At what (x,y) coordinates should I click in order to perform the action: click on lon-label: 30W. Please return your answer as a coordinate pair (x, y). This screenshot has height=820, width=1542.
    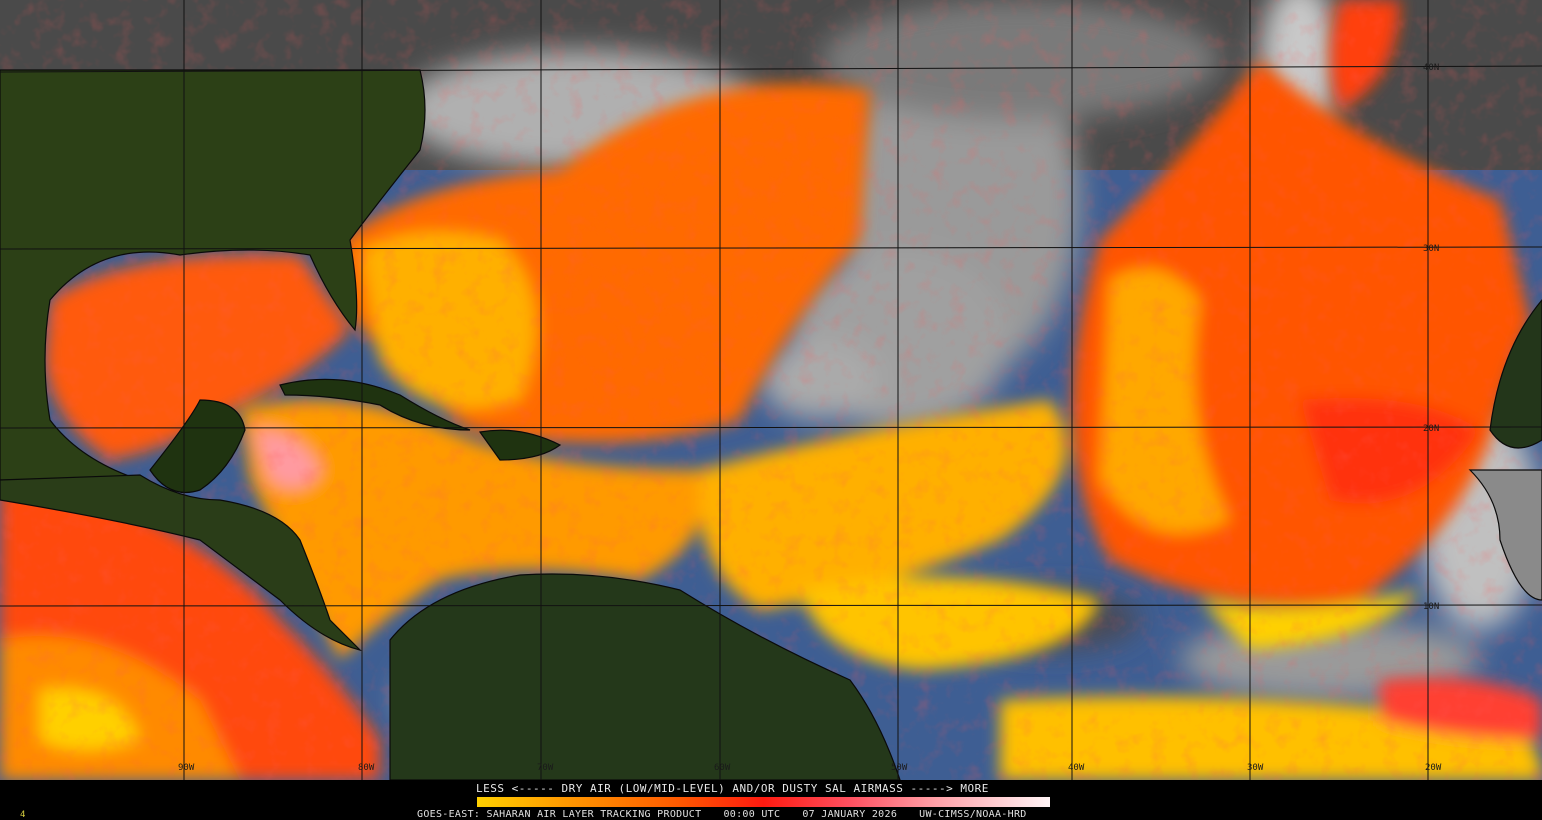
    Looking at the image, I should click on (1255, 768).